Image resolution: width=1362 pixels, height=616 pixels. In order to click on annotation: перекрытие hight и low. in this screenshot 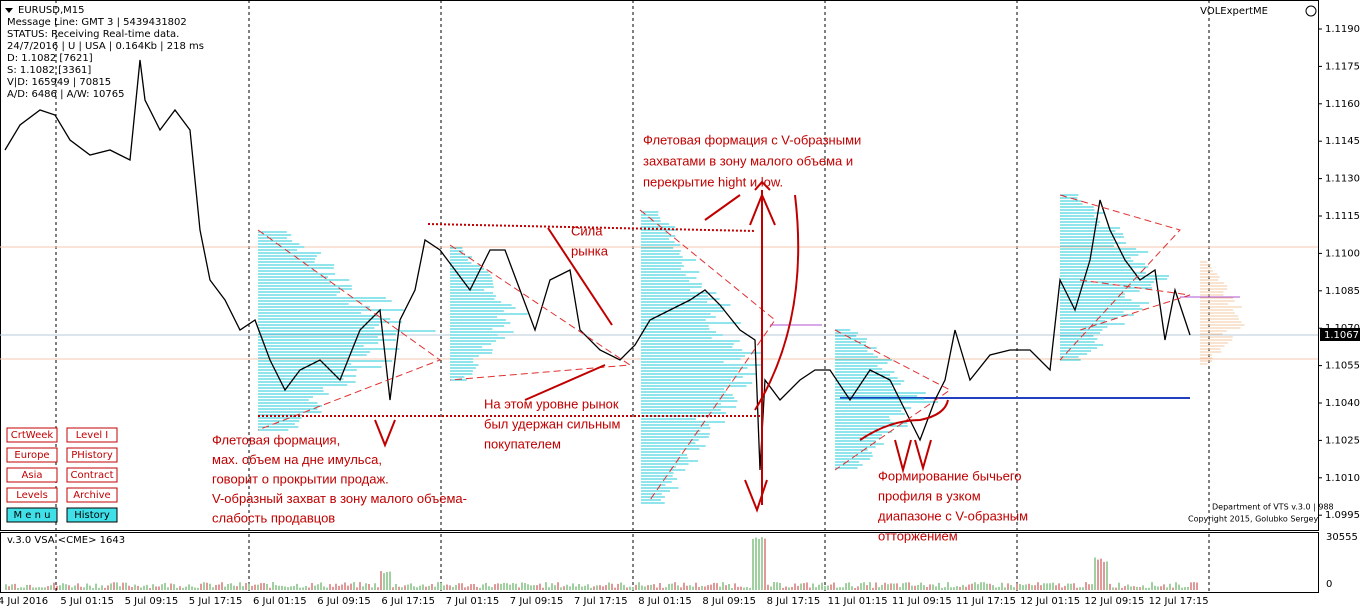, I will do `click(713, 181)`.